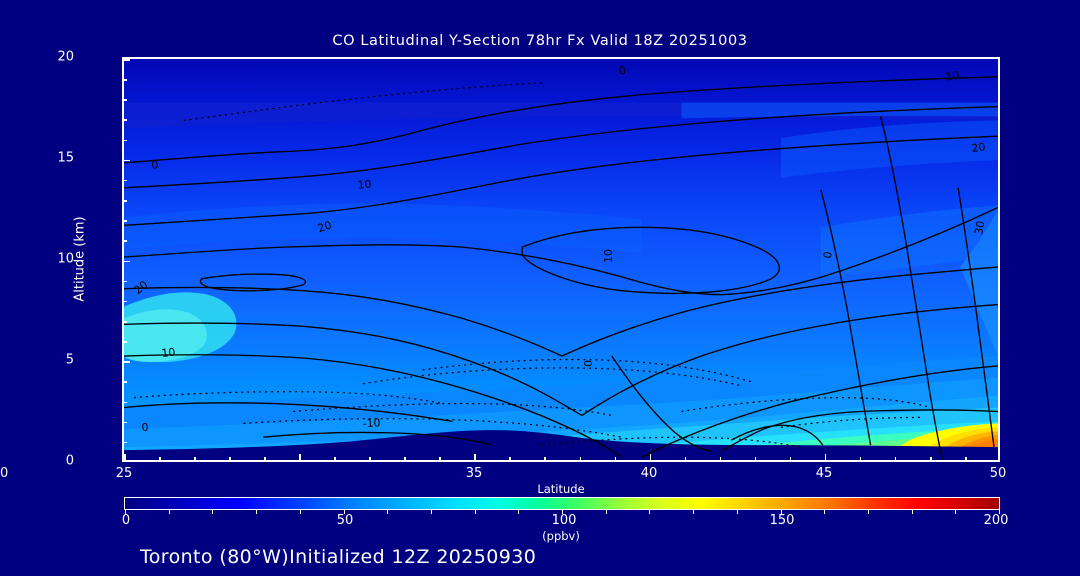 The image size is (1080, 576). I want to click on terrain-mask, so click(561, 445).